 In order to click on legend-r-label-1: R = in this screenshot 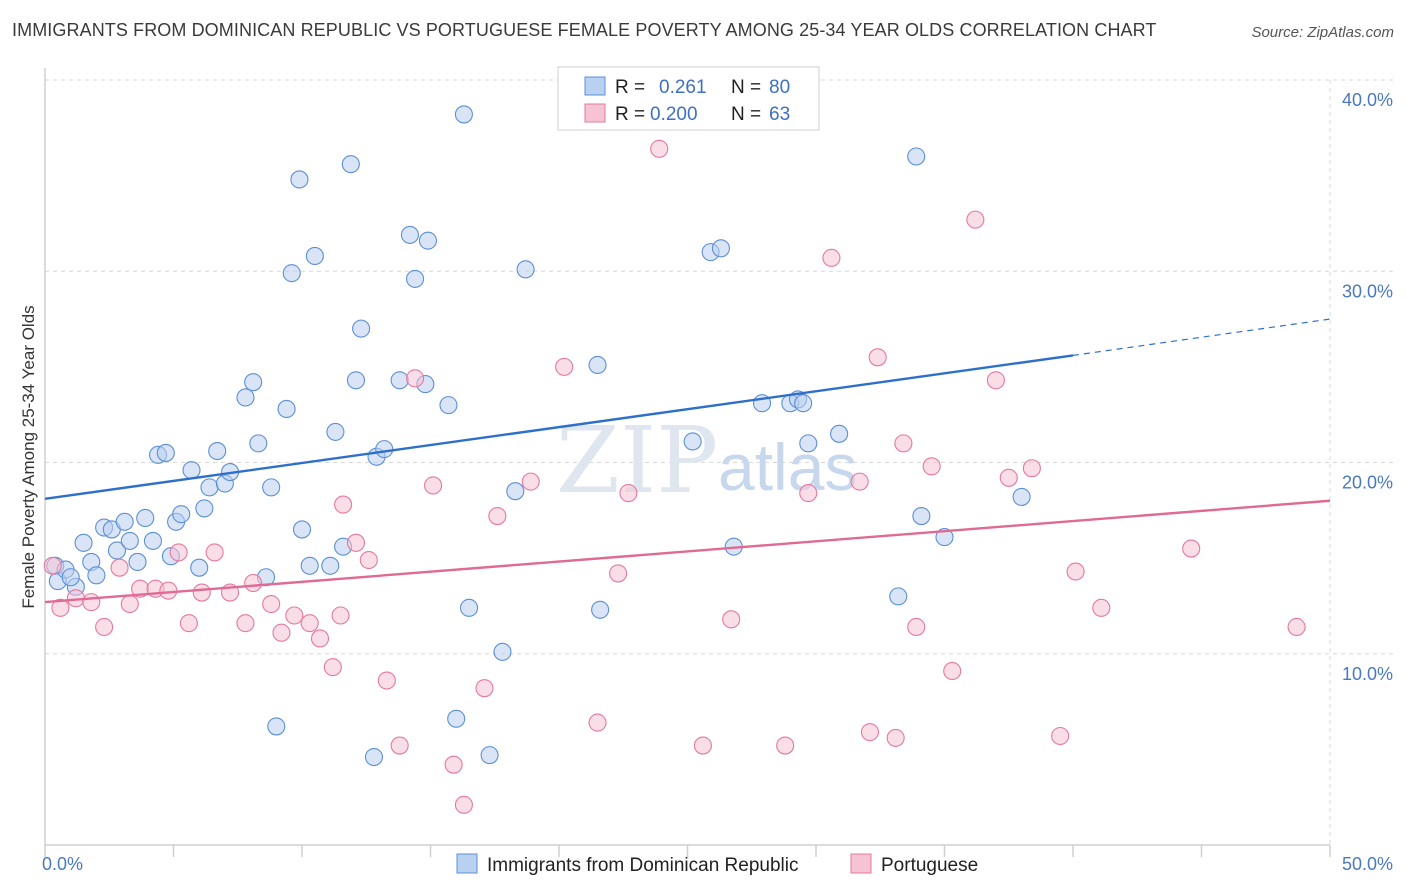, I will do `click(630, 87)`.